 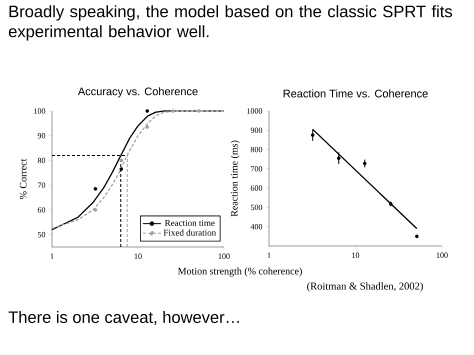 I want to click on y-tick-label: 400, so click(x=256, y=227).